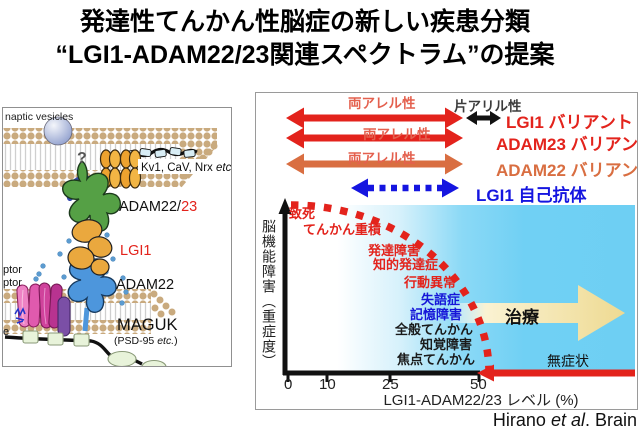 The width and height of the screenshot is (640, 440). I want to click on lgi1-protein, so click(90, 247).